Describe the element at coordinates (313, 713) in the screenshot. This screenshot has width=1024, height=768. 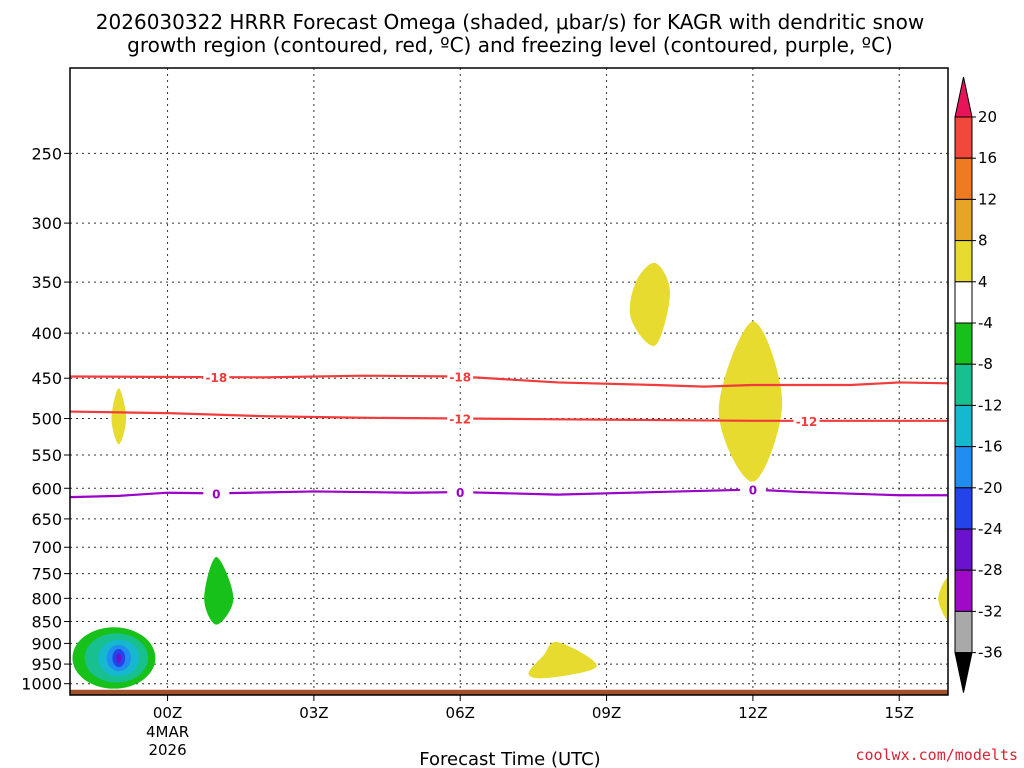
I see `x-tick-label-03Z: 03Z` at that location.